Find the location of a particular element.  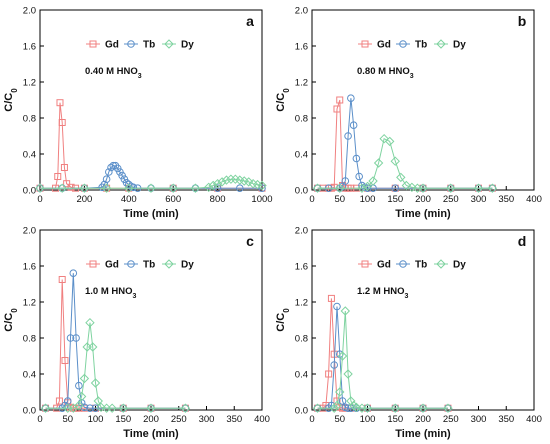

panel-letter: d is located at coordinates (522, 241).